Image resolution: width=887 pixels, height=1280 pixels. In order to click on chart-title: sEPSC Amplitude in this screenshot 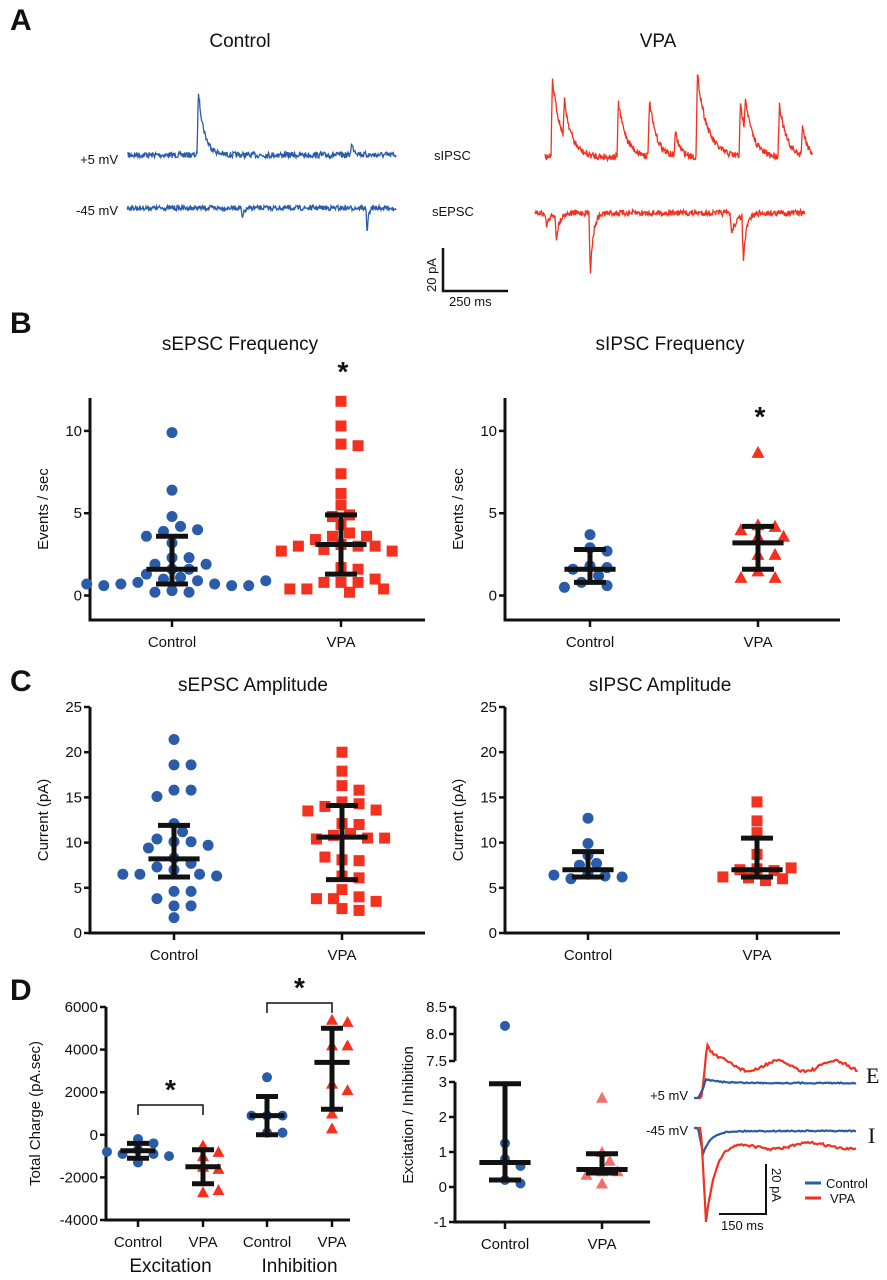, I will do `click(253, 685)`.